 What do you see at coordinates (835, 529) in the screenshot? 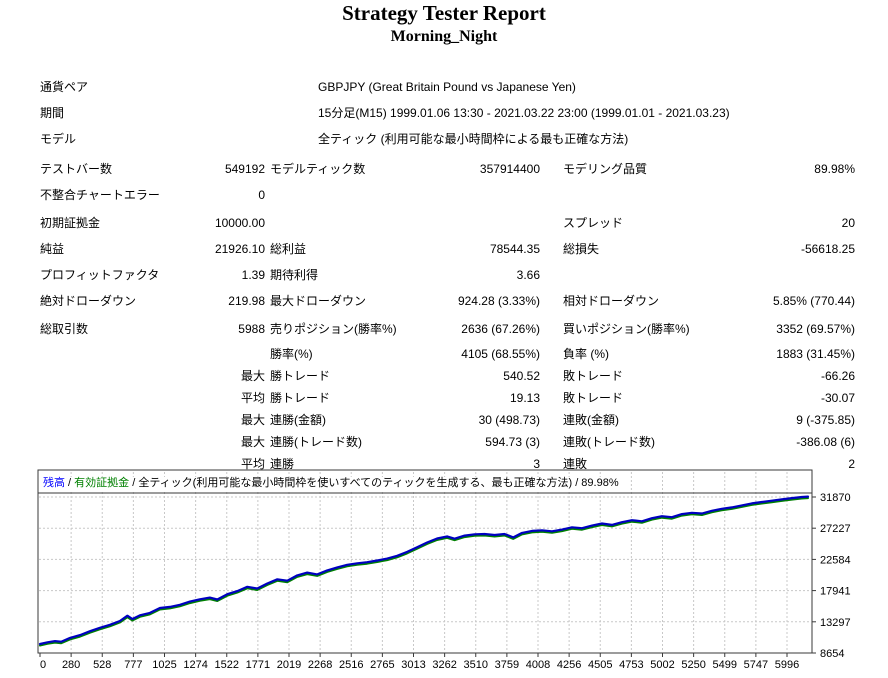
I see `y-axis-label: 27227` at bounding box center [835, 529].